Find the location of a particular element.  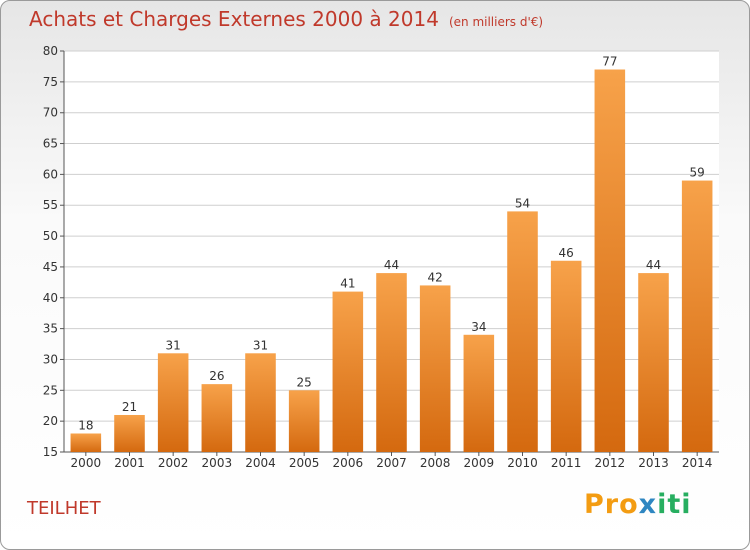

y-tick-label: 55 is located at coordinates (50, 205).